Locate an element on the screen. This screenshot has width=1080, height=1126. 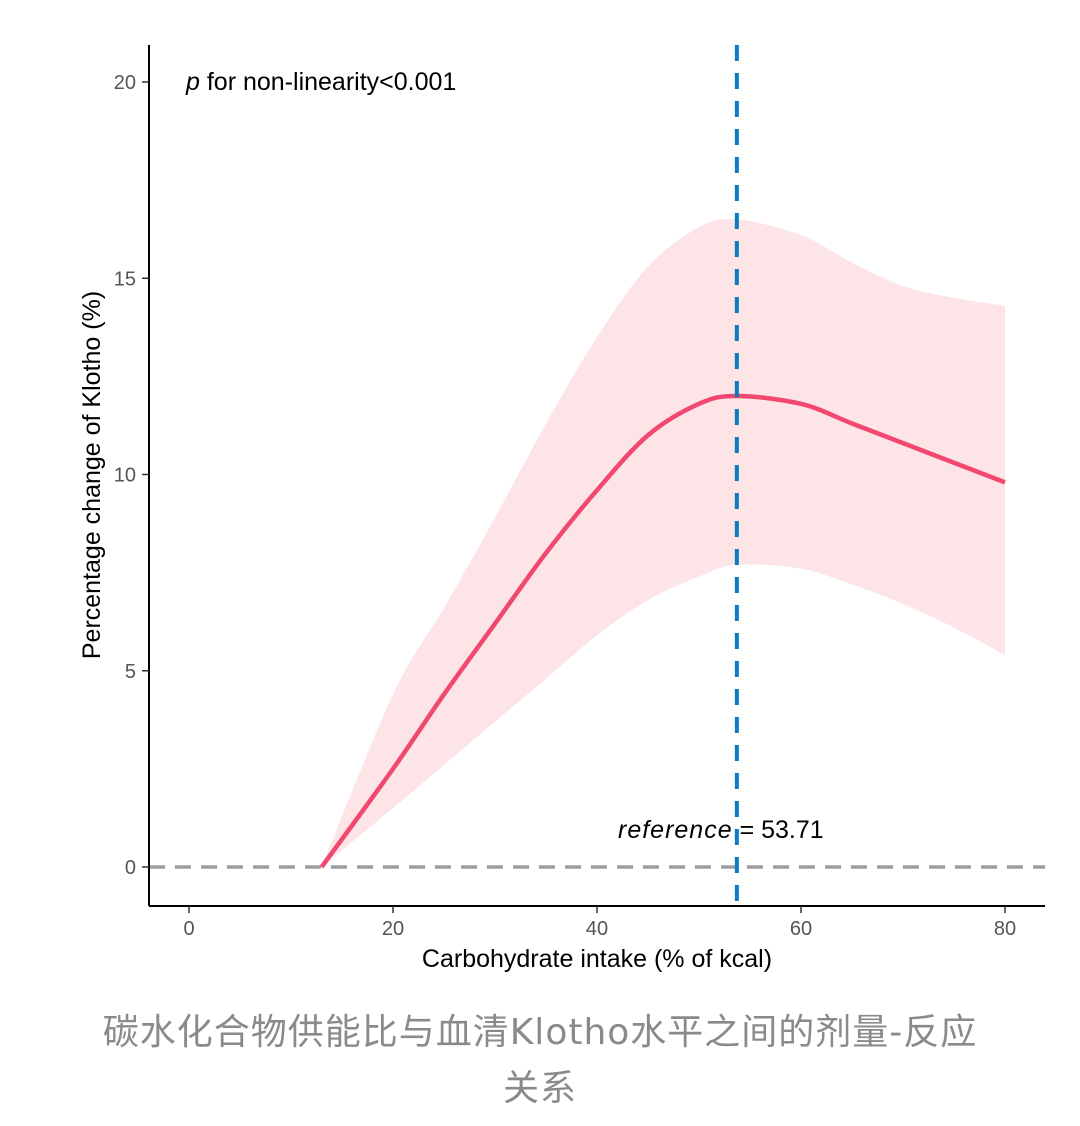
p-annotation: p for non-linearity<0.001 is located at coordinates (320, 82).